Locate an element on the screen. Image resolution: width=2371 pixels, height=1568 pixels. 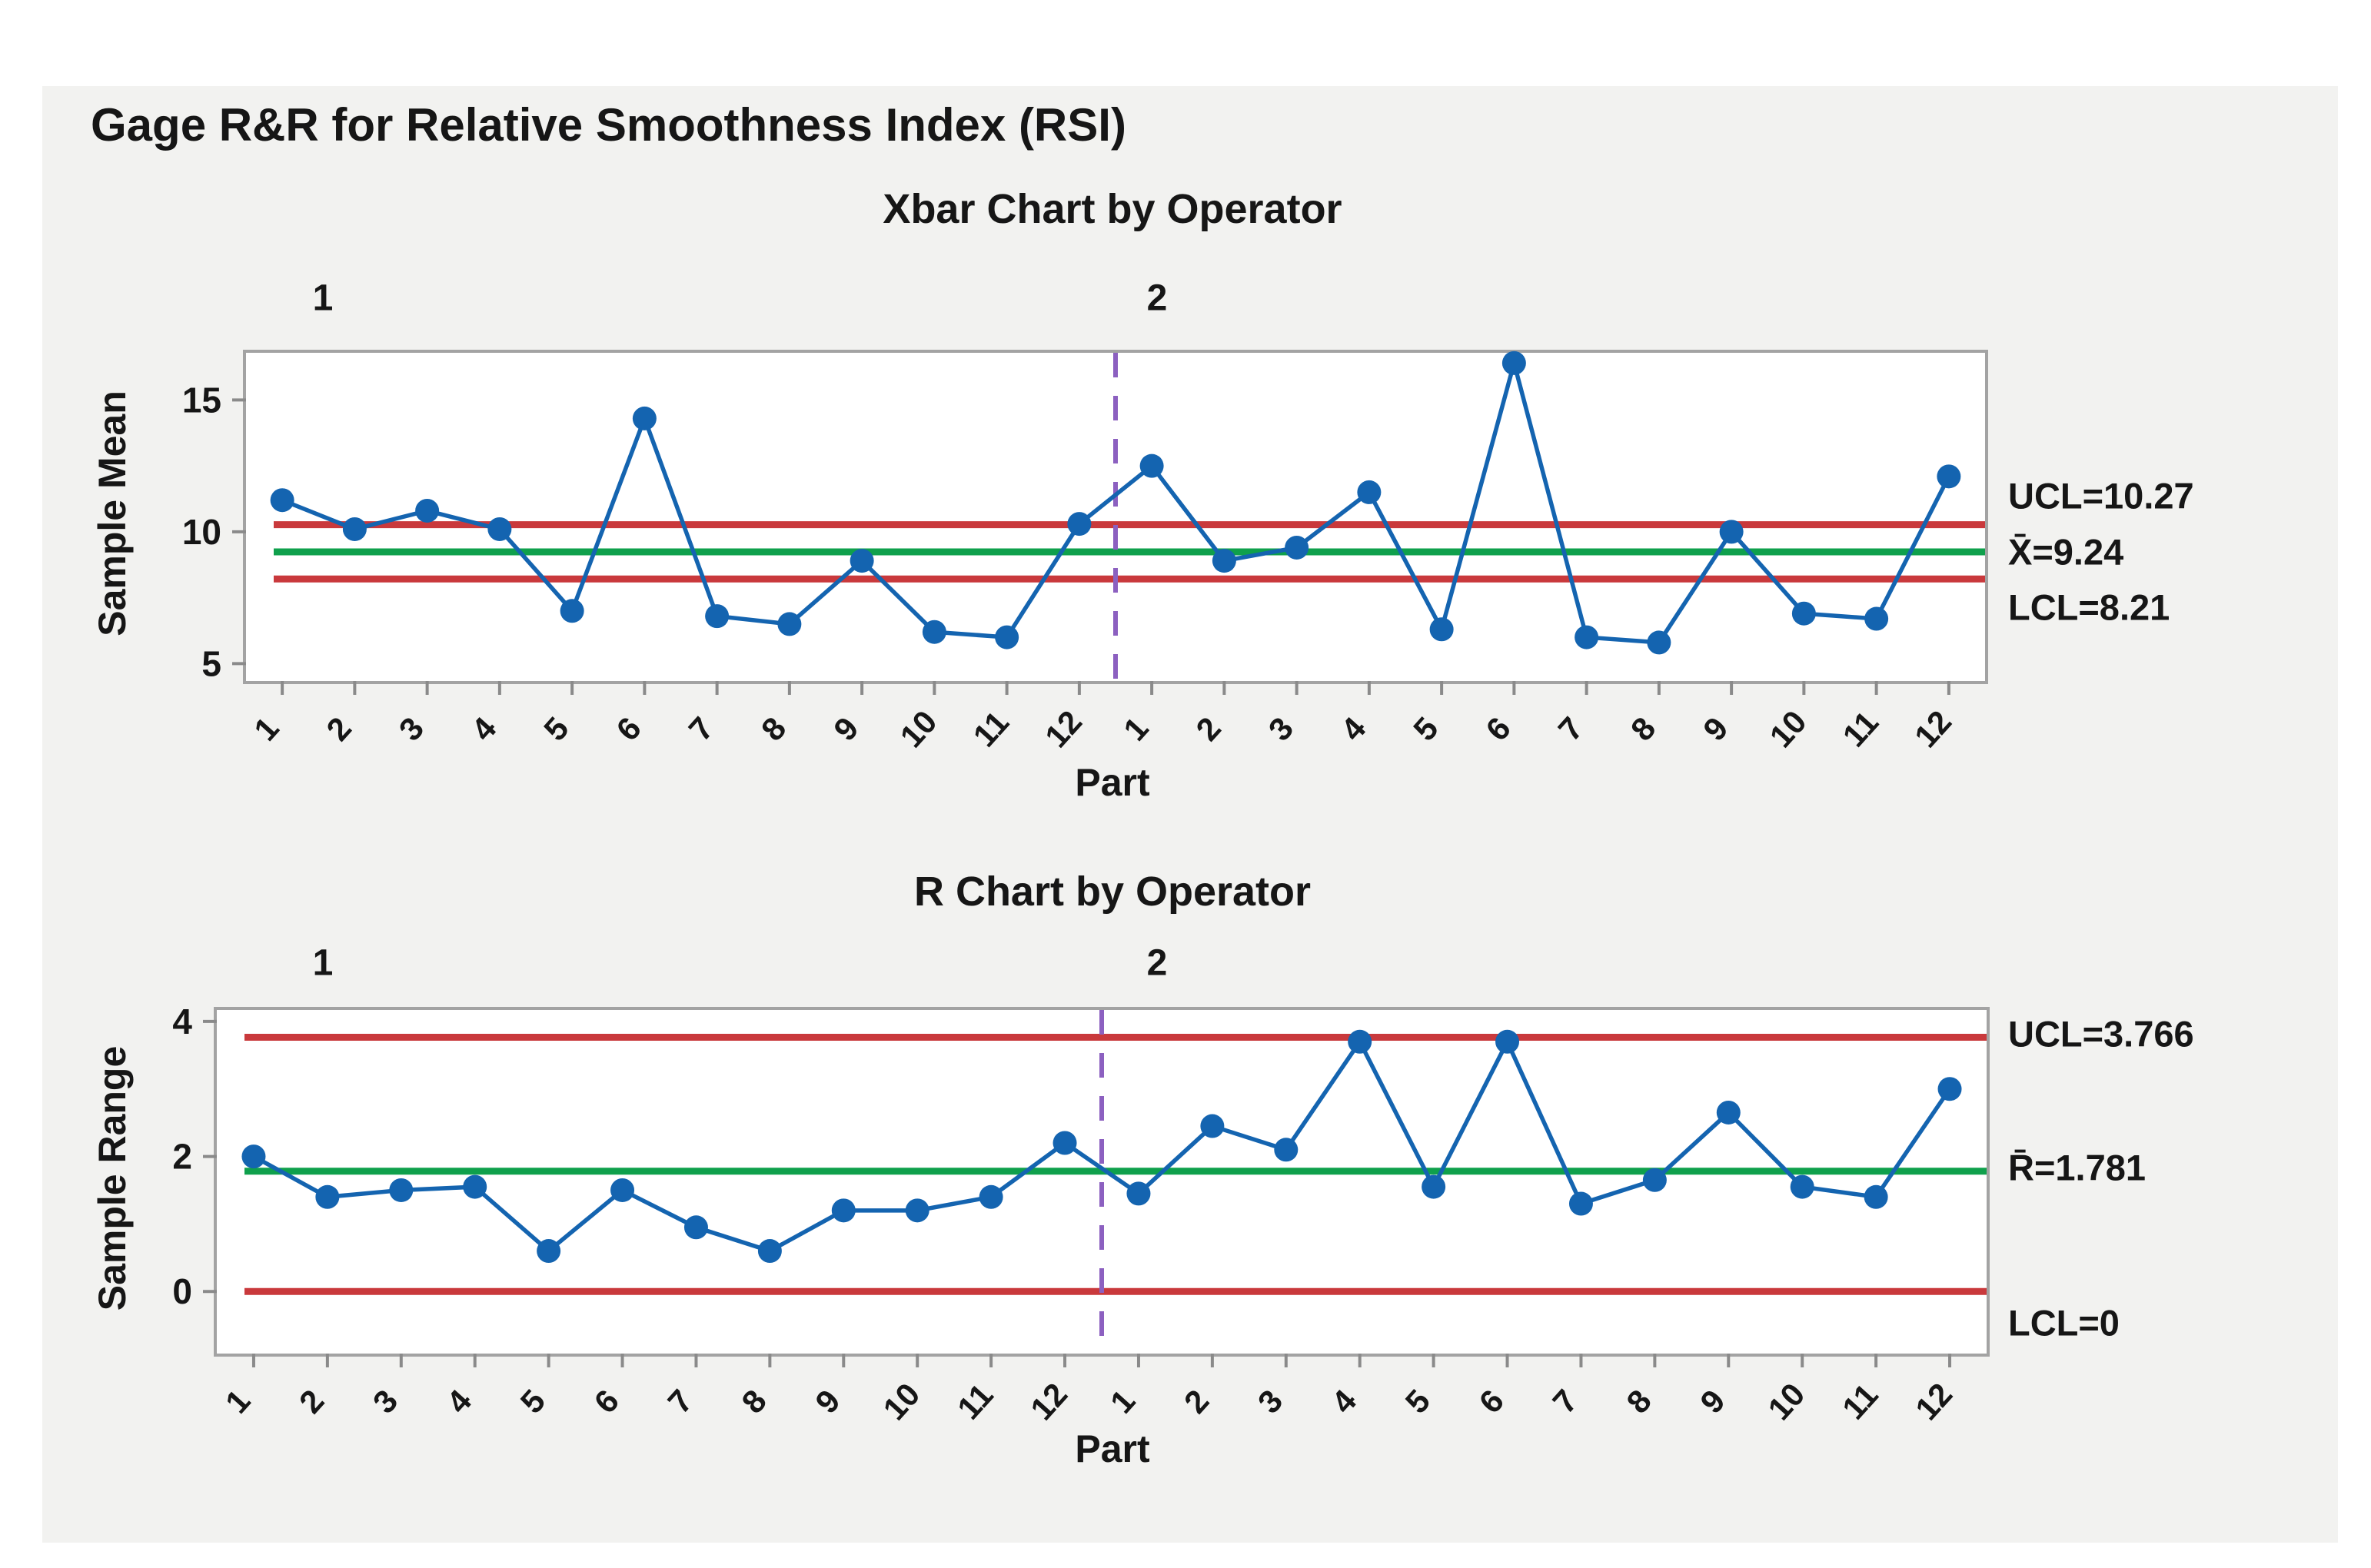
r-ucl-label: UCL=3.766 is located at coordinates (2101, 1034).